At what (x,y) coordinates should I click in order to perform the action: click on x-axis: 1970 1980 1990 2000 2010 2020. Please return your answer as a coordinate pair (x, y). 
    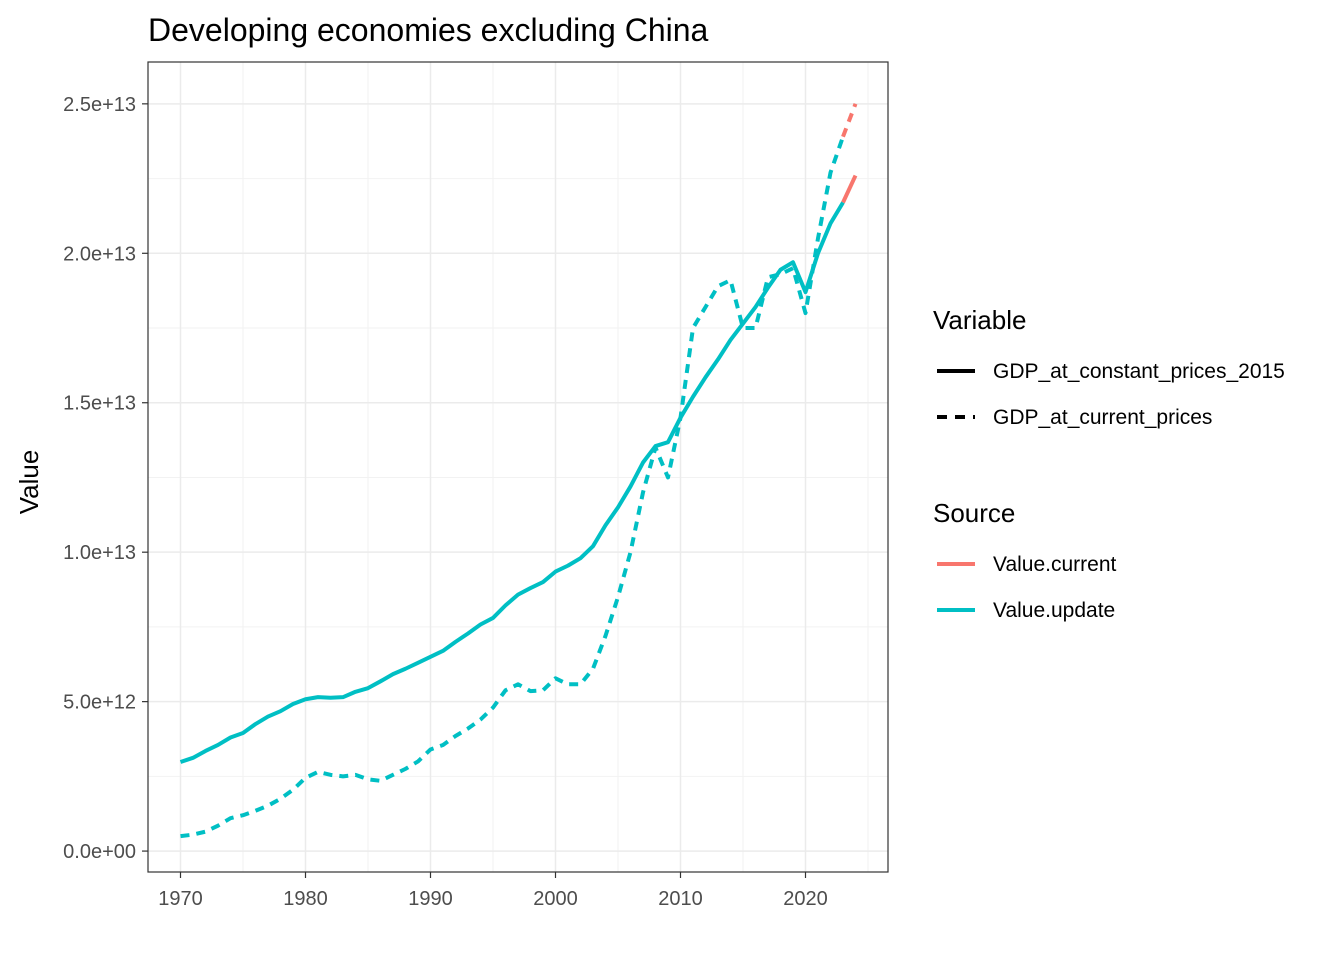
    Looking at the image, I should click on (493, 891).